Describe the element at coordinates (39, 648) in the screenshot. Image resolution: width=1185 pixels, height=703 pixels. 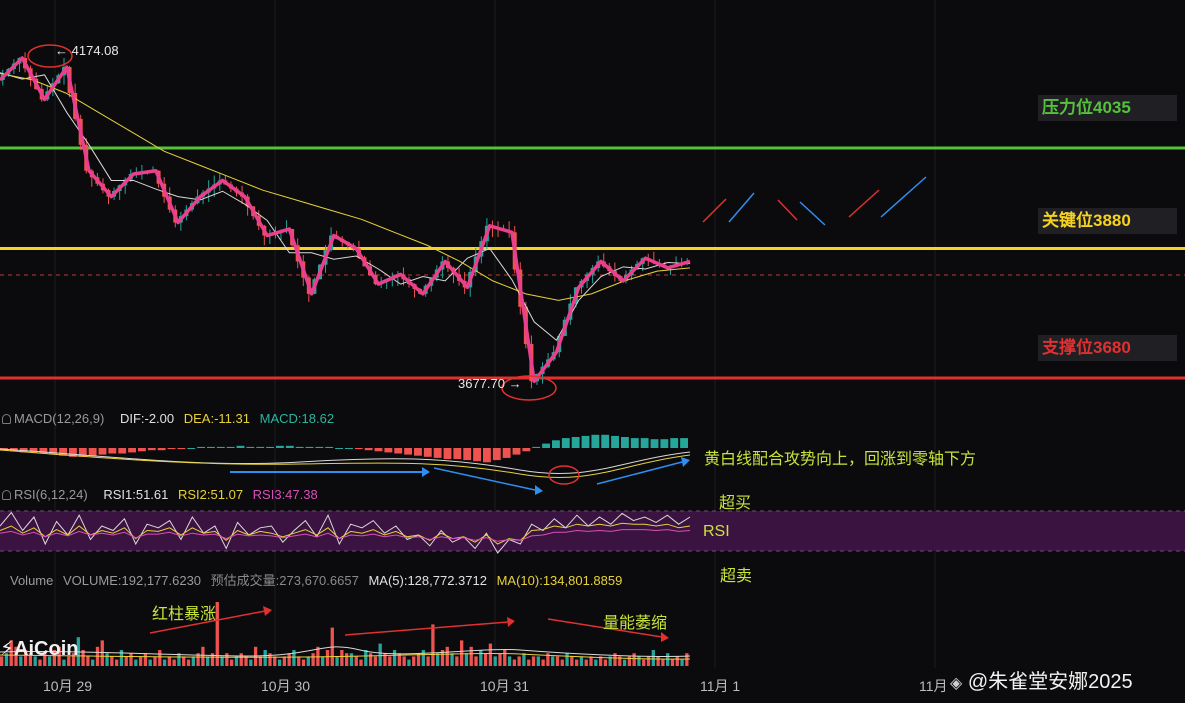
I see `aicoin-logo: ⚡AiCoin` at that location.